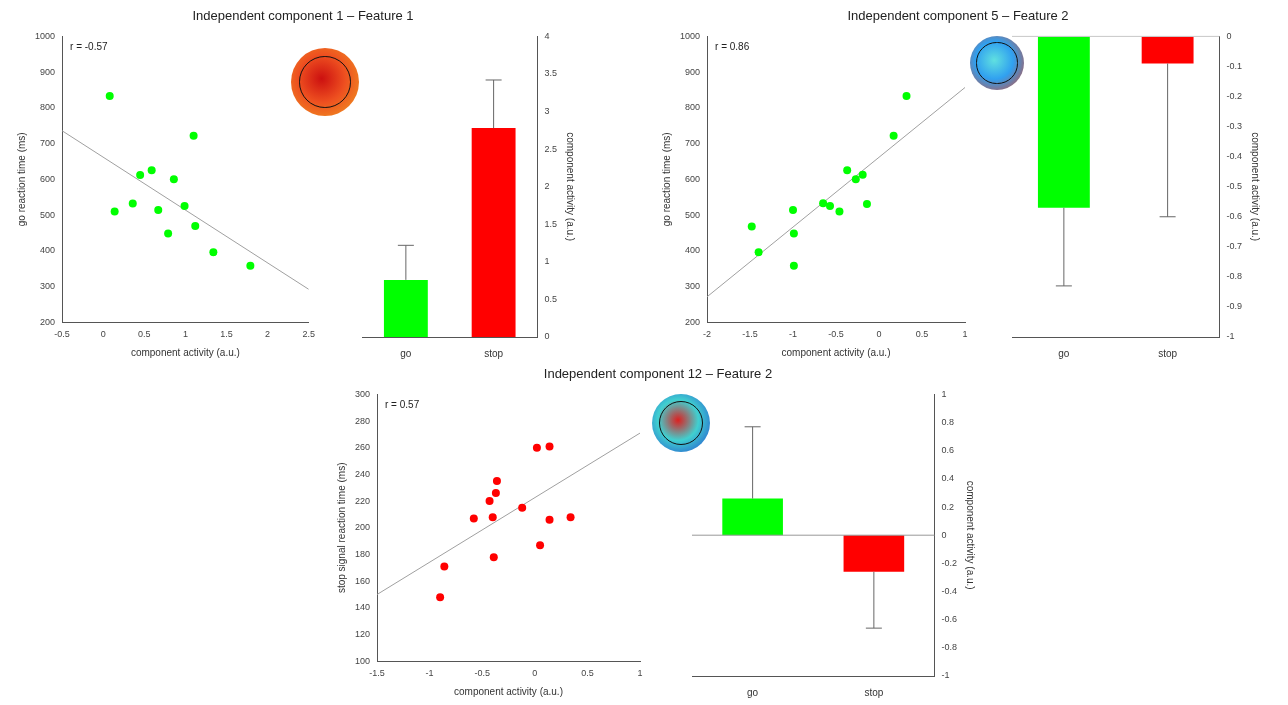 This screenshot has width=1288, height=705. Describe the element at coordinates (658, 373) in the screenshot. I see `chart-title: Independent component 12 – Feature 2` at that location.